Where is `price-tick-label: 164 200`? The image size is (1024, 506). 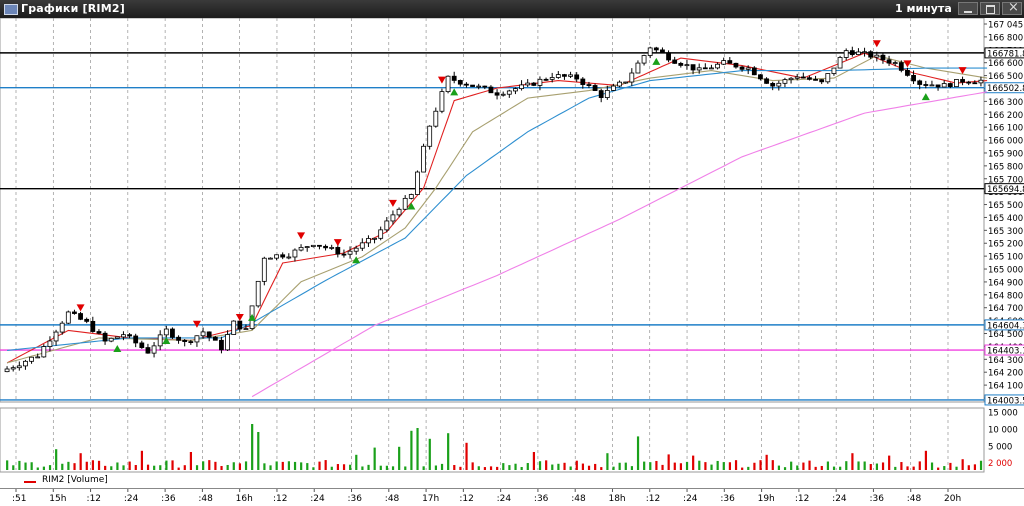 price-tick-label: 164 200 is located at coordinates (1005, 374).